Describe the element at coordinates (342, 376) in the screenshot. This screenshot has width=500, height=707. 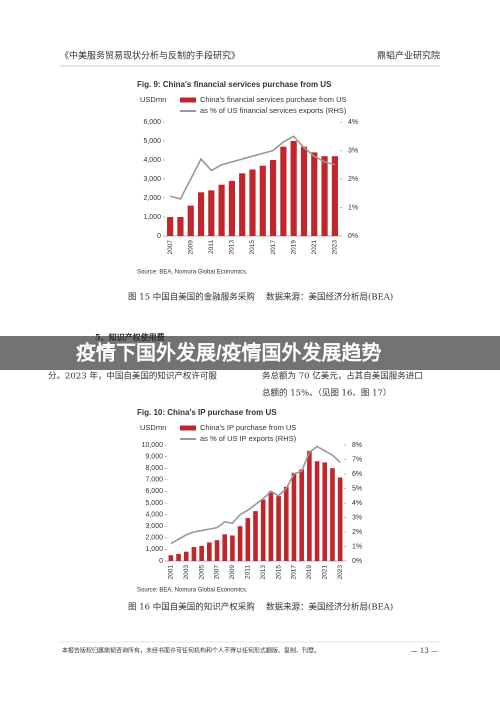
I see `body-line: 务总额为 70 亿美元，占其自美国服务进口` at that location.